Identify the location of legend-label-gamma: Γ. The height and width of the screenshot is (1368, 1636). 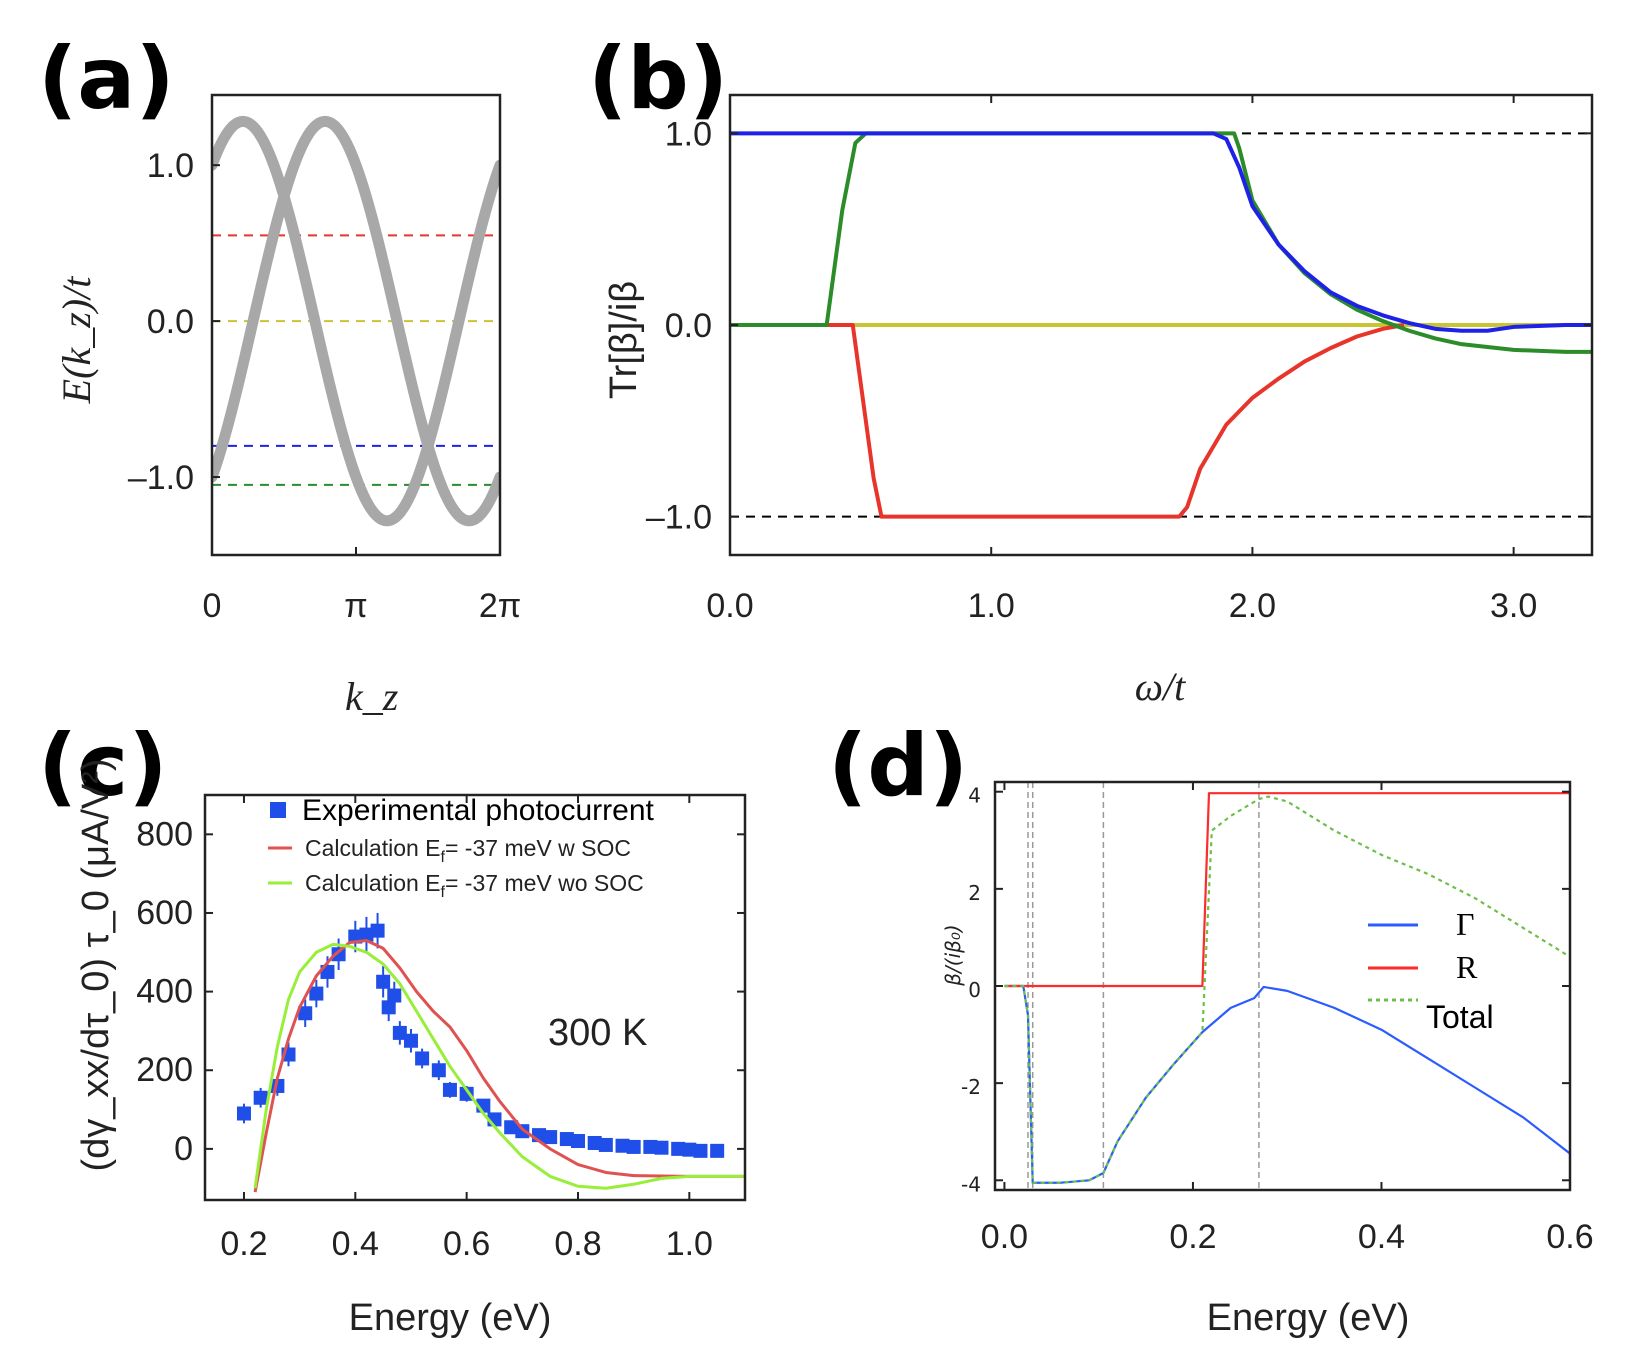
(1465, 924).